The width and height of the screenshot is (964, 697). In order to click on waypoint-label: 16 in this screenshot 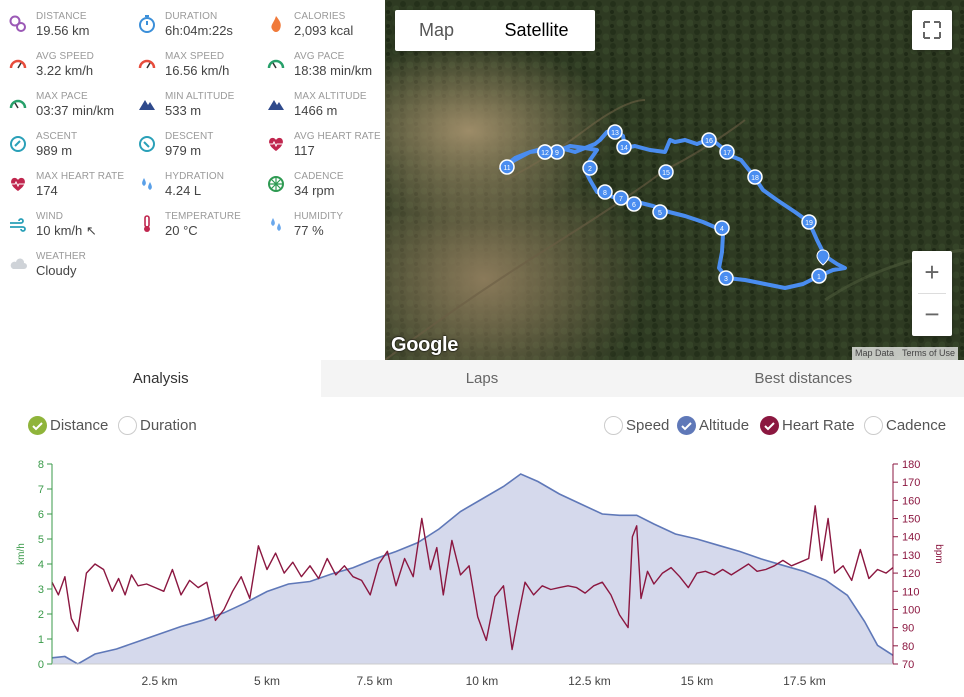, I will do `click(709, 141)`.